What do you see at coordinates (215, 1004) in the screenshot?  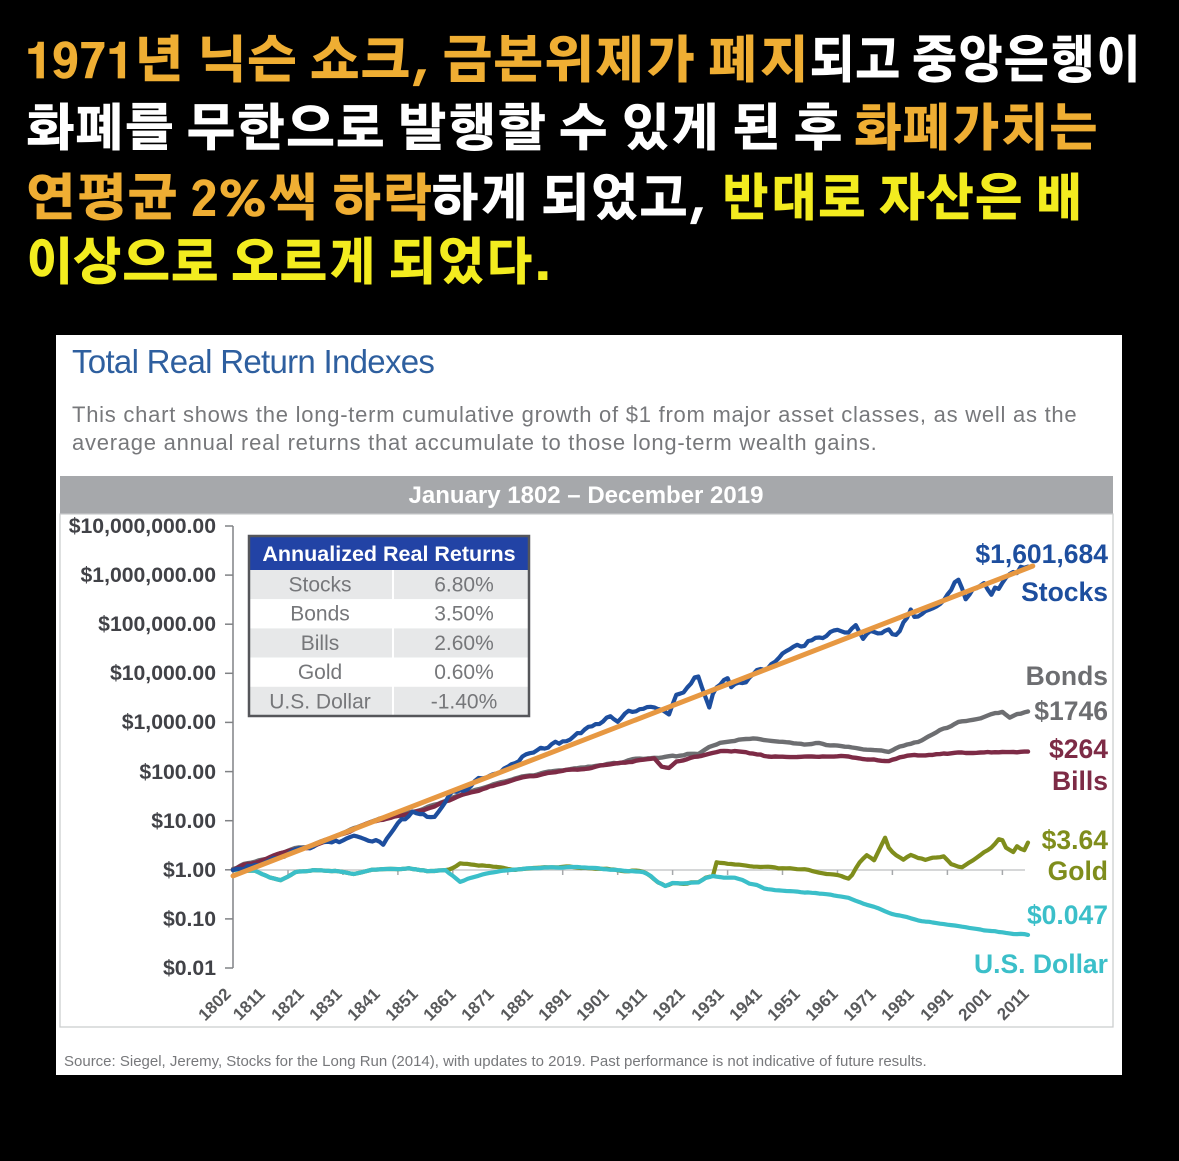 I see `svg-text: 1802` at bounding box center [215, 1004].